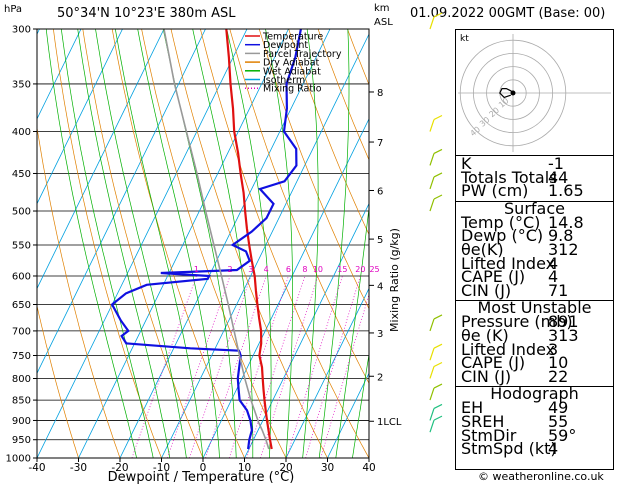 The image size is (629, 486). Describe the element at coordinates (318, 269) in the screenshot. I see `mixing-ratio-label: 10` at that location.